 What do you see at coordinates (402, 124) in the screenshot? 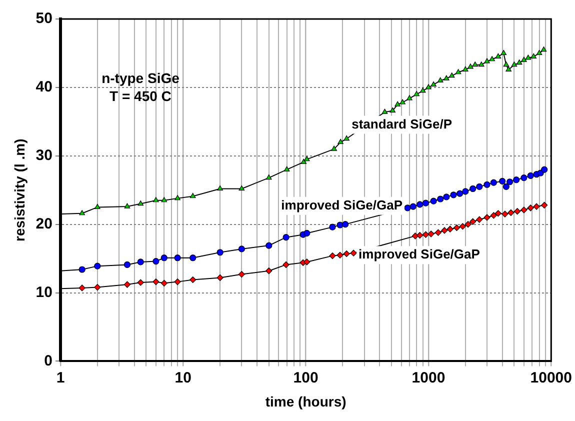
I see `series-label: standard SiGe/P` at bounding box center [402, 124].